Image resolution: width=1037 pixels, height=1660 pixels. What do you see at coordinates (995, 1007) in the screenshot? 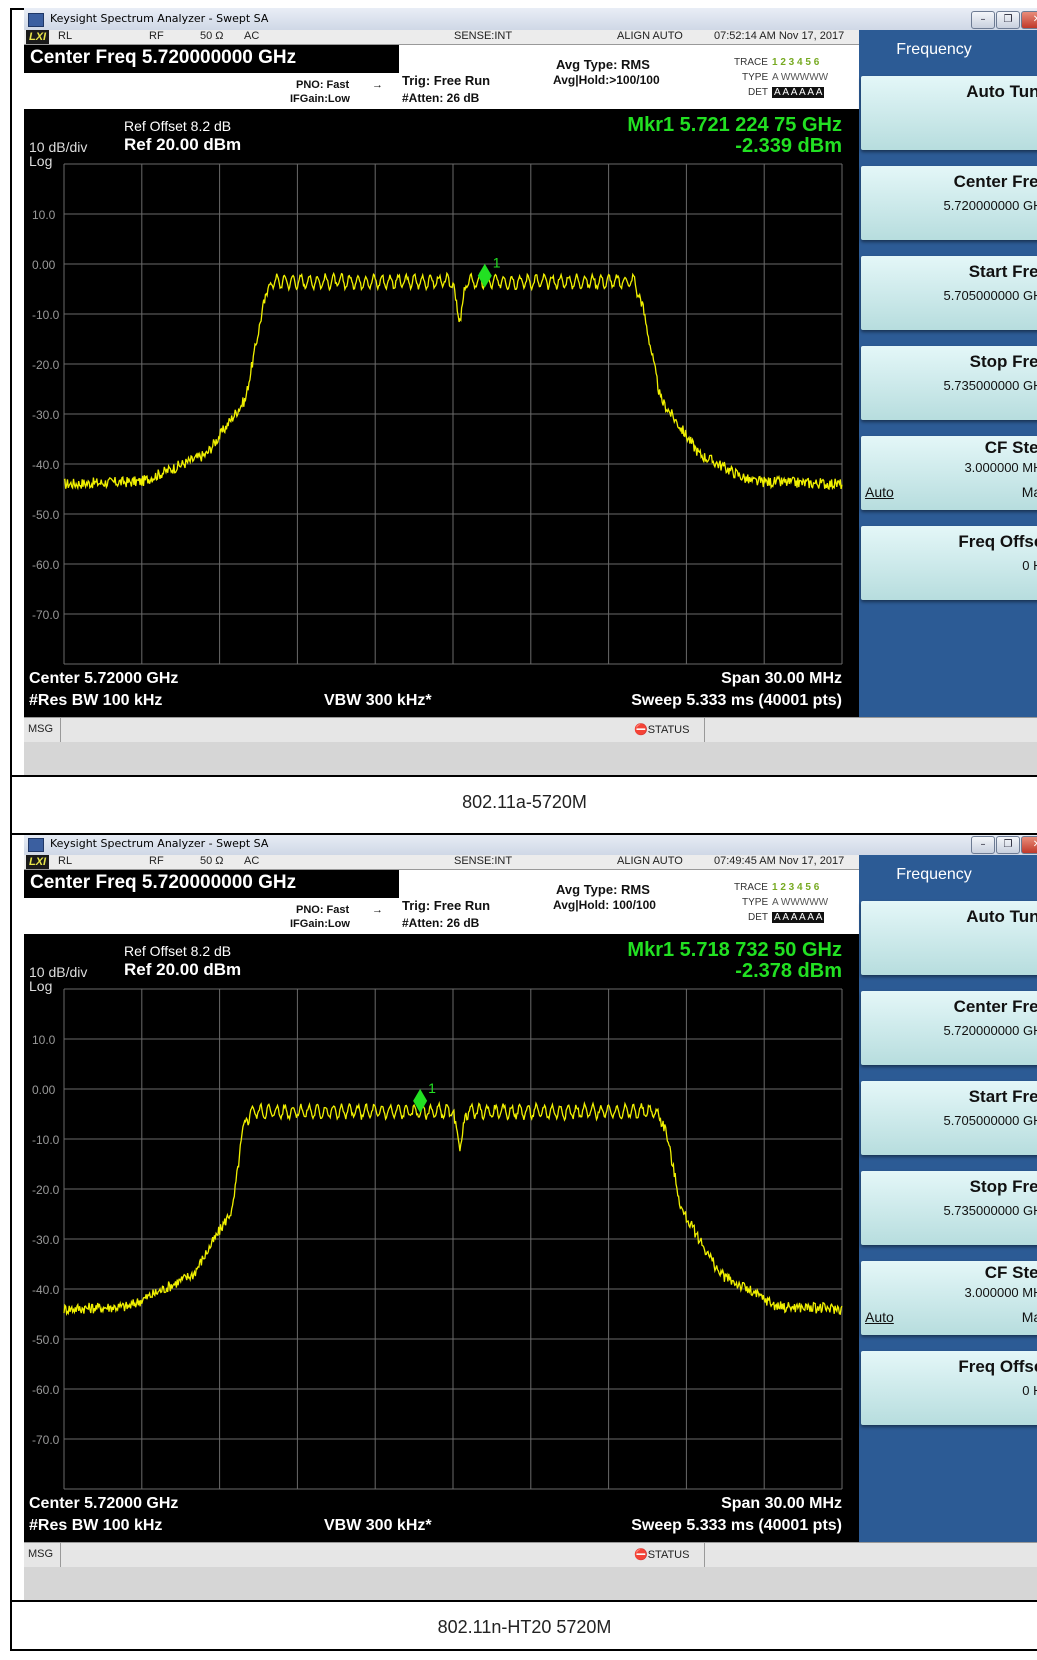
I see `softkey-label: Center Freq` at bounding box center [995, 1007].